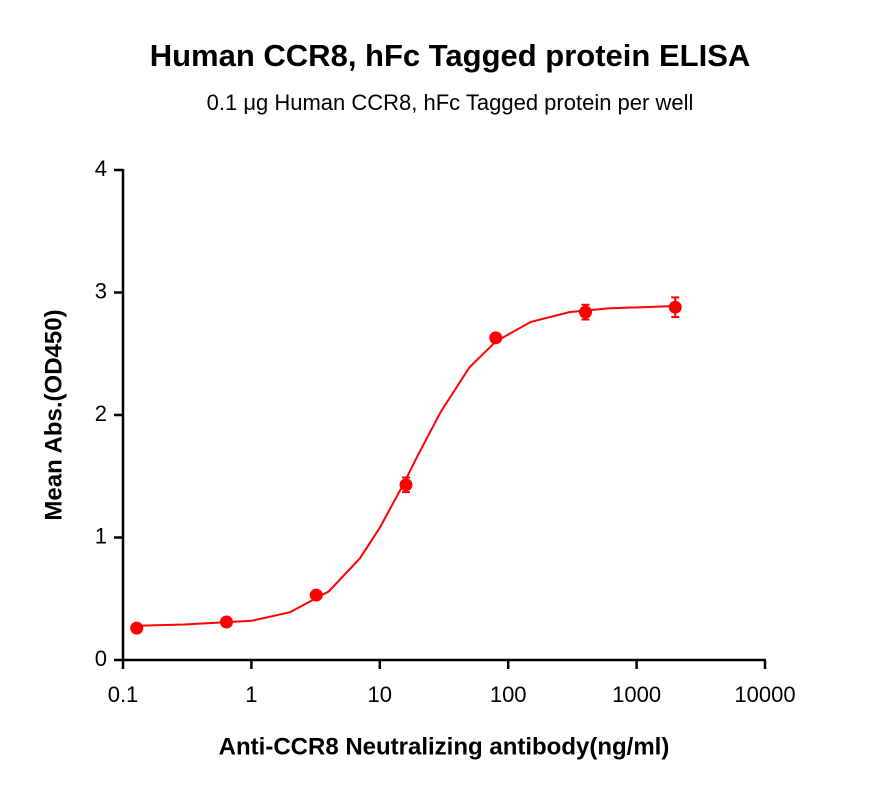 The width and height of the screenshot is (878, 800). Describe the element at coordinates (764, 694) in the screenshot. I see `x-tick-label: 10000` at that location.